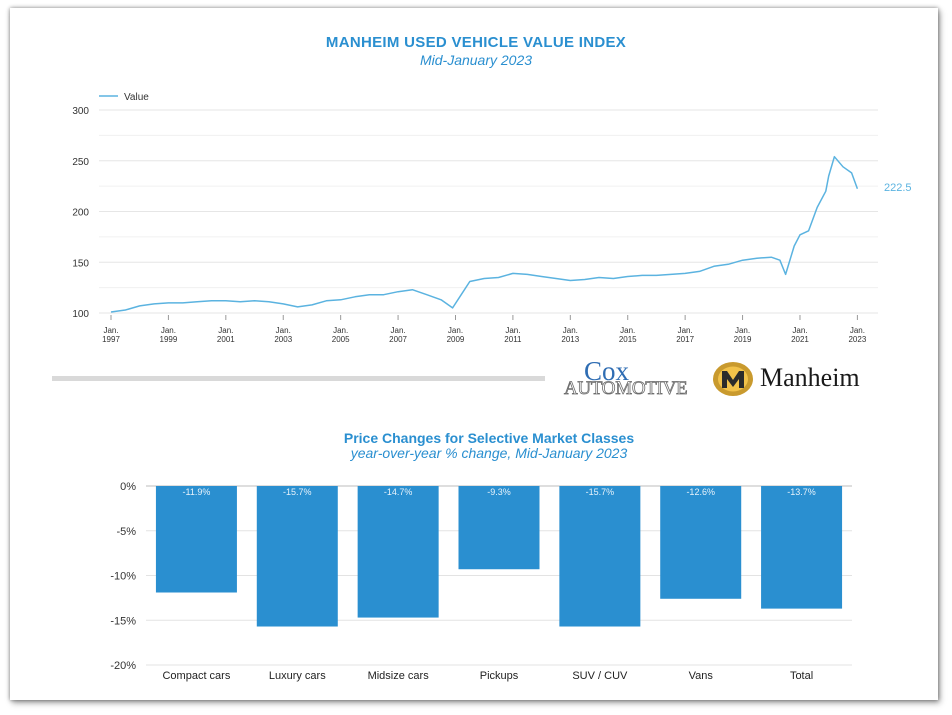 Image resolution: width=952 pixels, height=715 pixels. What do you see at coordinates (80, 263) in the screenshot?
I see `y-tick-label: 150` at bounding box center [80, 263].